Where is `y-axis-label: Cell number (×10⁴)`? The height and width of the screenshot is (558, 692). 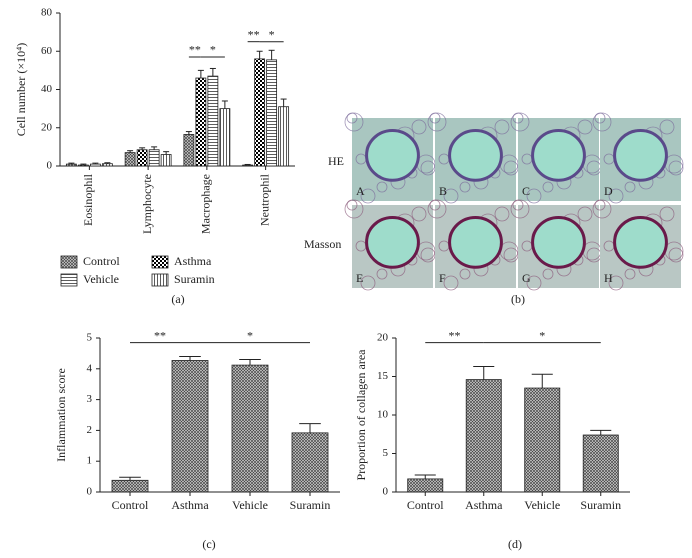
y-axis-label: Cell number (×10⁴) is located at coordinates (21, 90).